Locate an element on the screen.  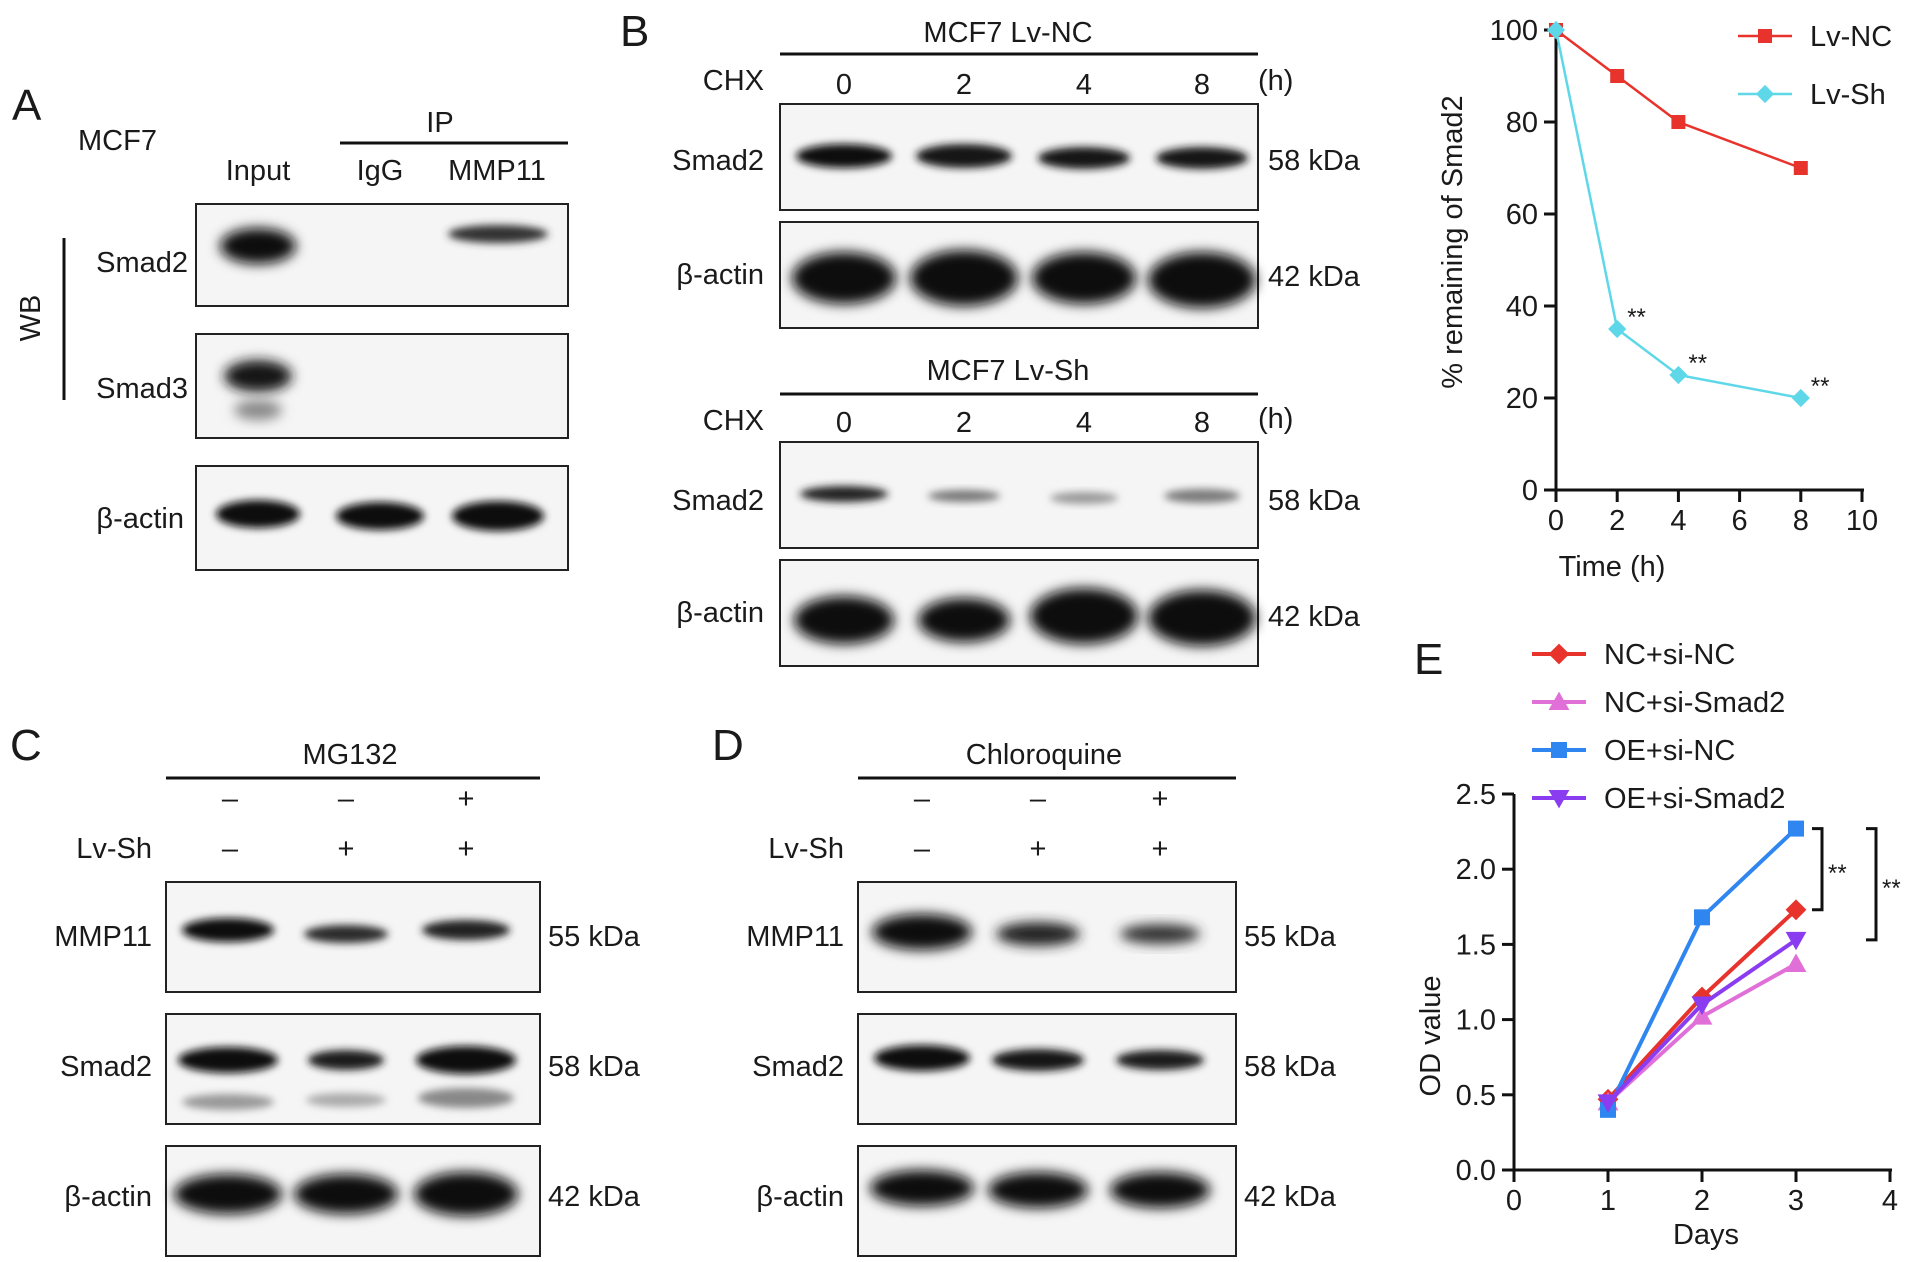
x-tick-label: 4 is located at coordinates (1678, 521).